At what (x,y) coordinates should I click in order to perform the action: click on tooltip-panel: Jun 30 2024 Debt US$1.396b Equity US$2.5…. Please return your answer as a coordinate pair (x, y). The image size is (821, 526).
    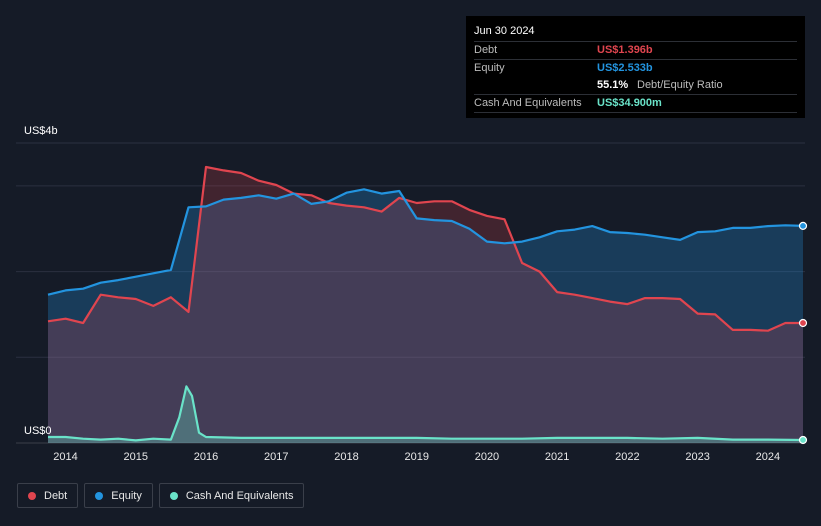
    Looking at the image, I should click on (635, 67).